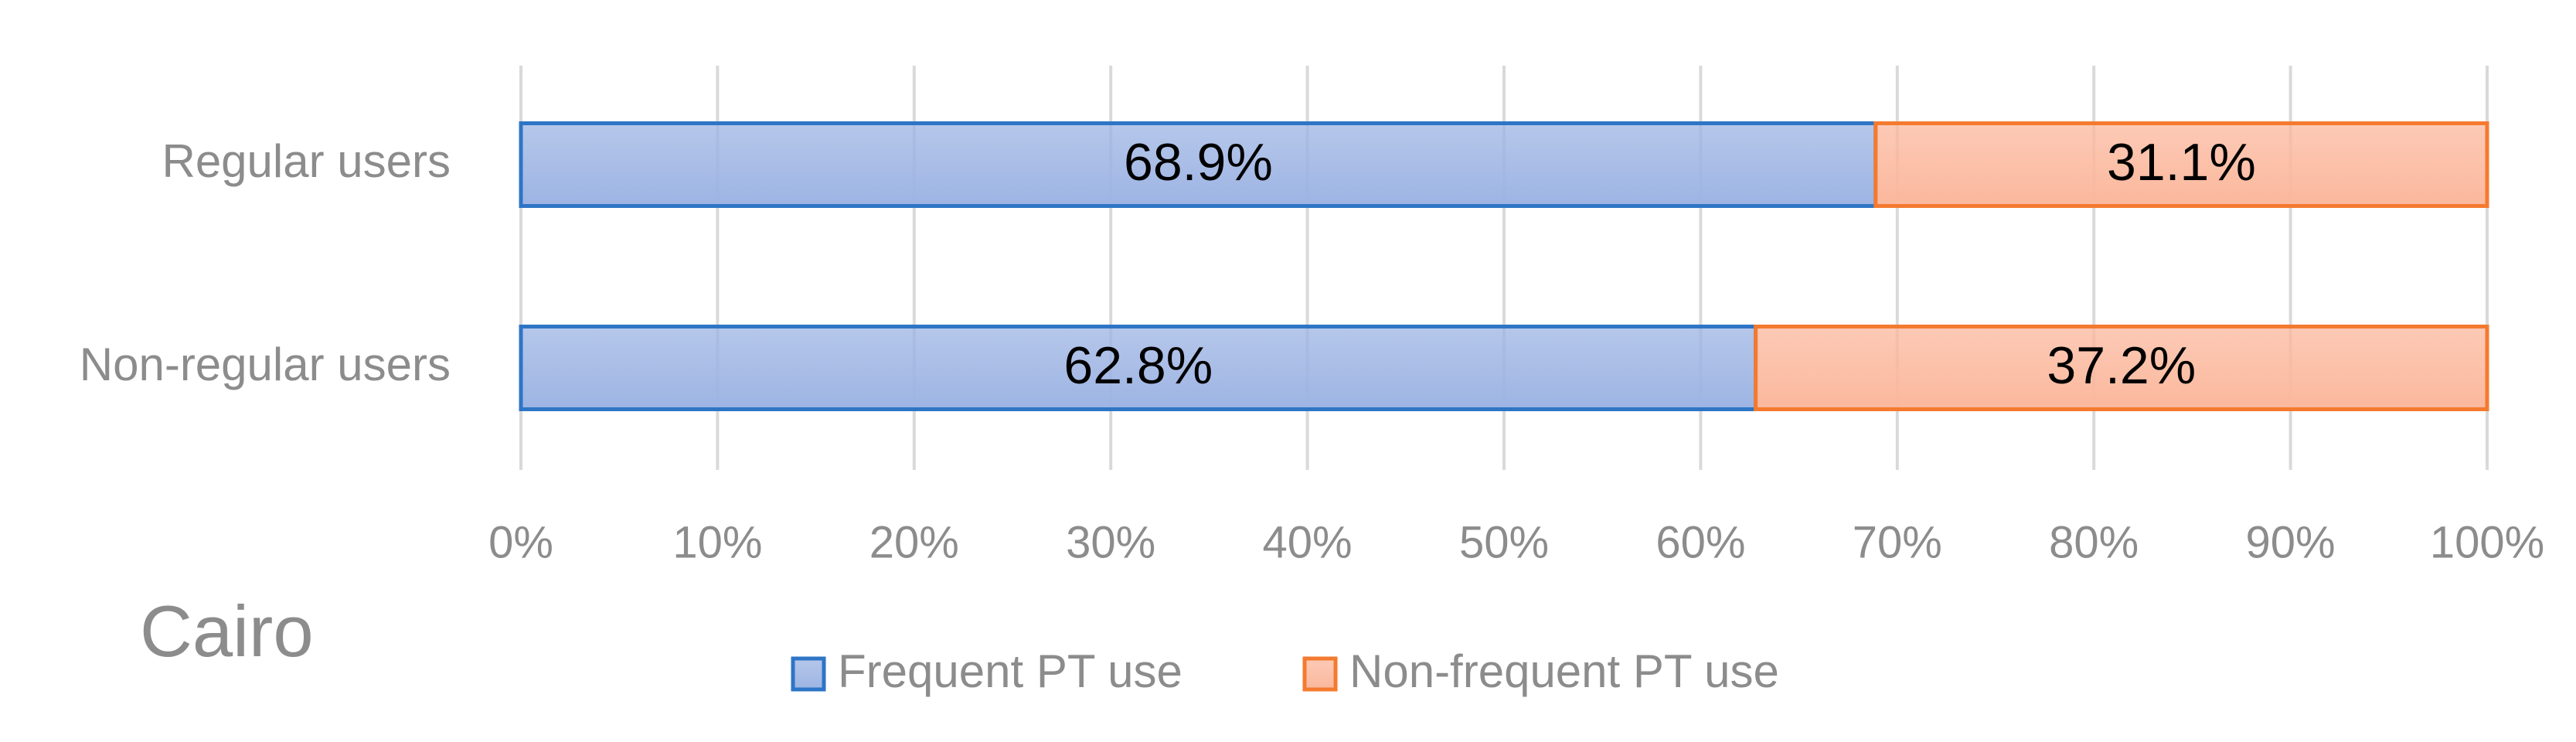 This screenshot has width=2576, height=742. I want to click on x-tick-label: 70%, so click(1897, 542).